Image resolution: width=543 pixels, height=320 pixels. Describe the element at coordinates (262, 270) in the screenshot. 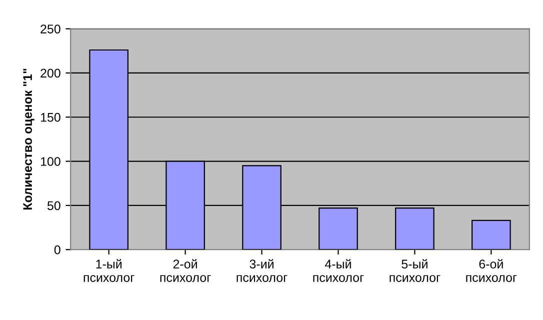

I see `x-tick-label: 3-ий психолог` at that location.